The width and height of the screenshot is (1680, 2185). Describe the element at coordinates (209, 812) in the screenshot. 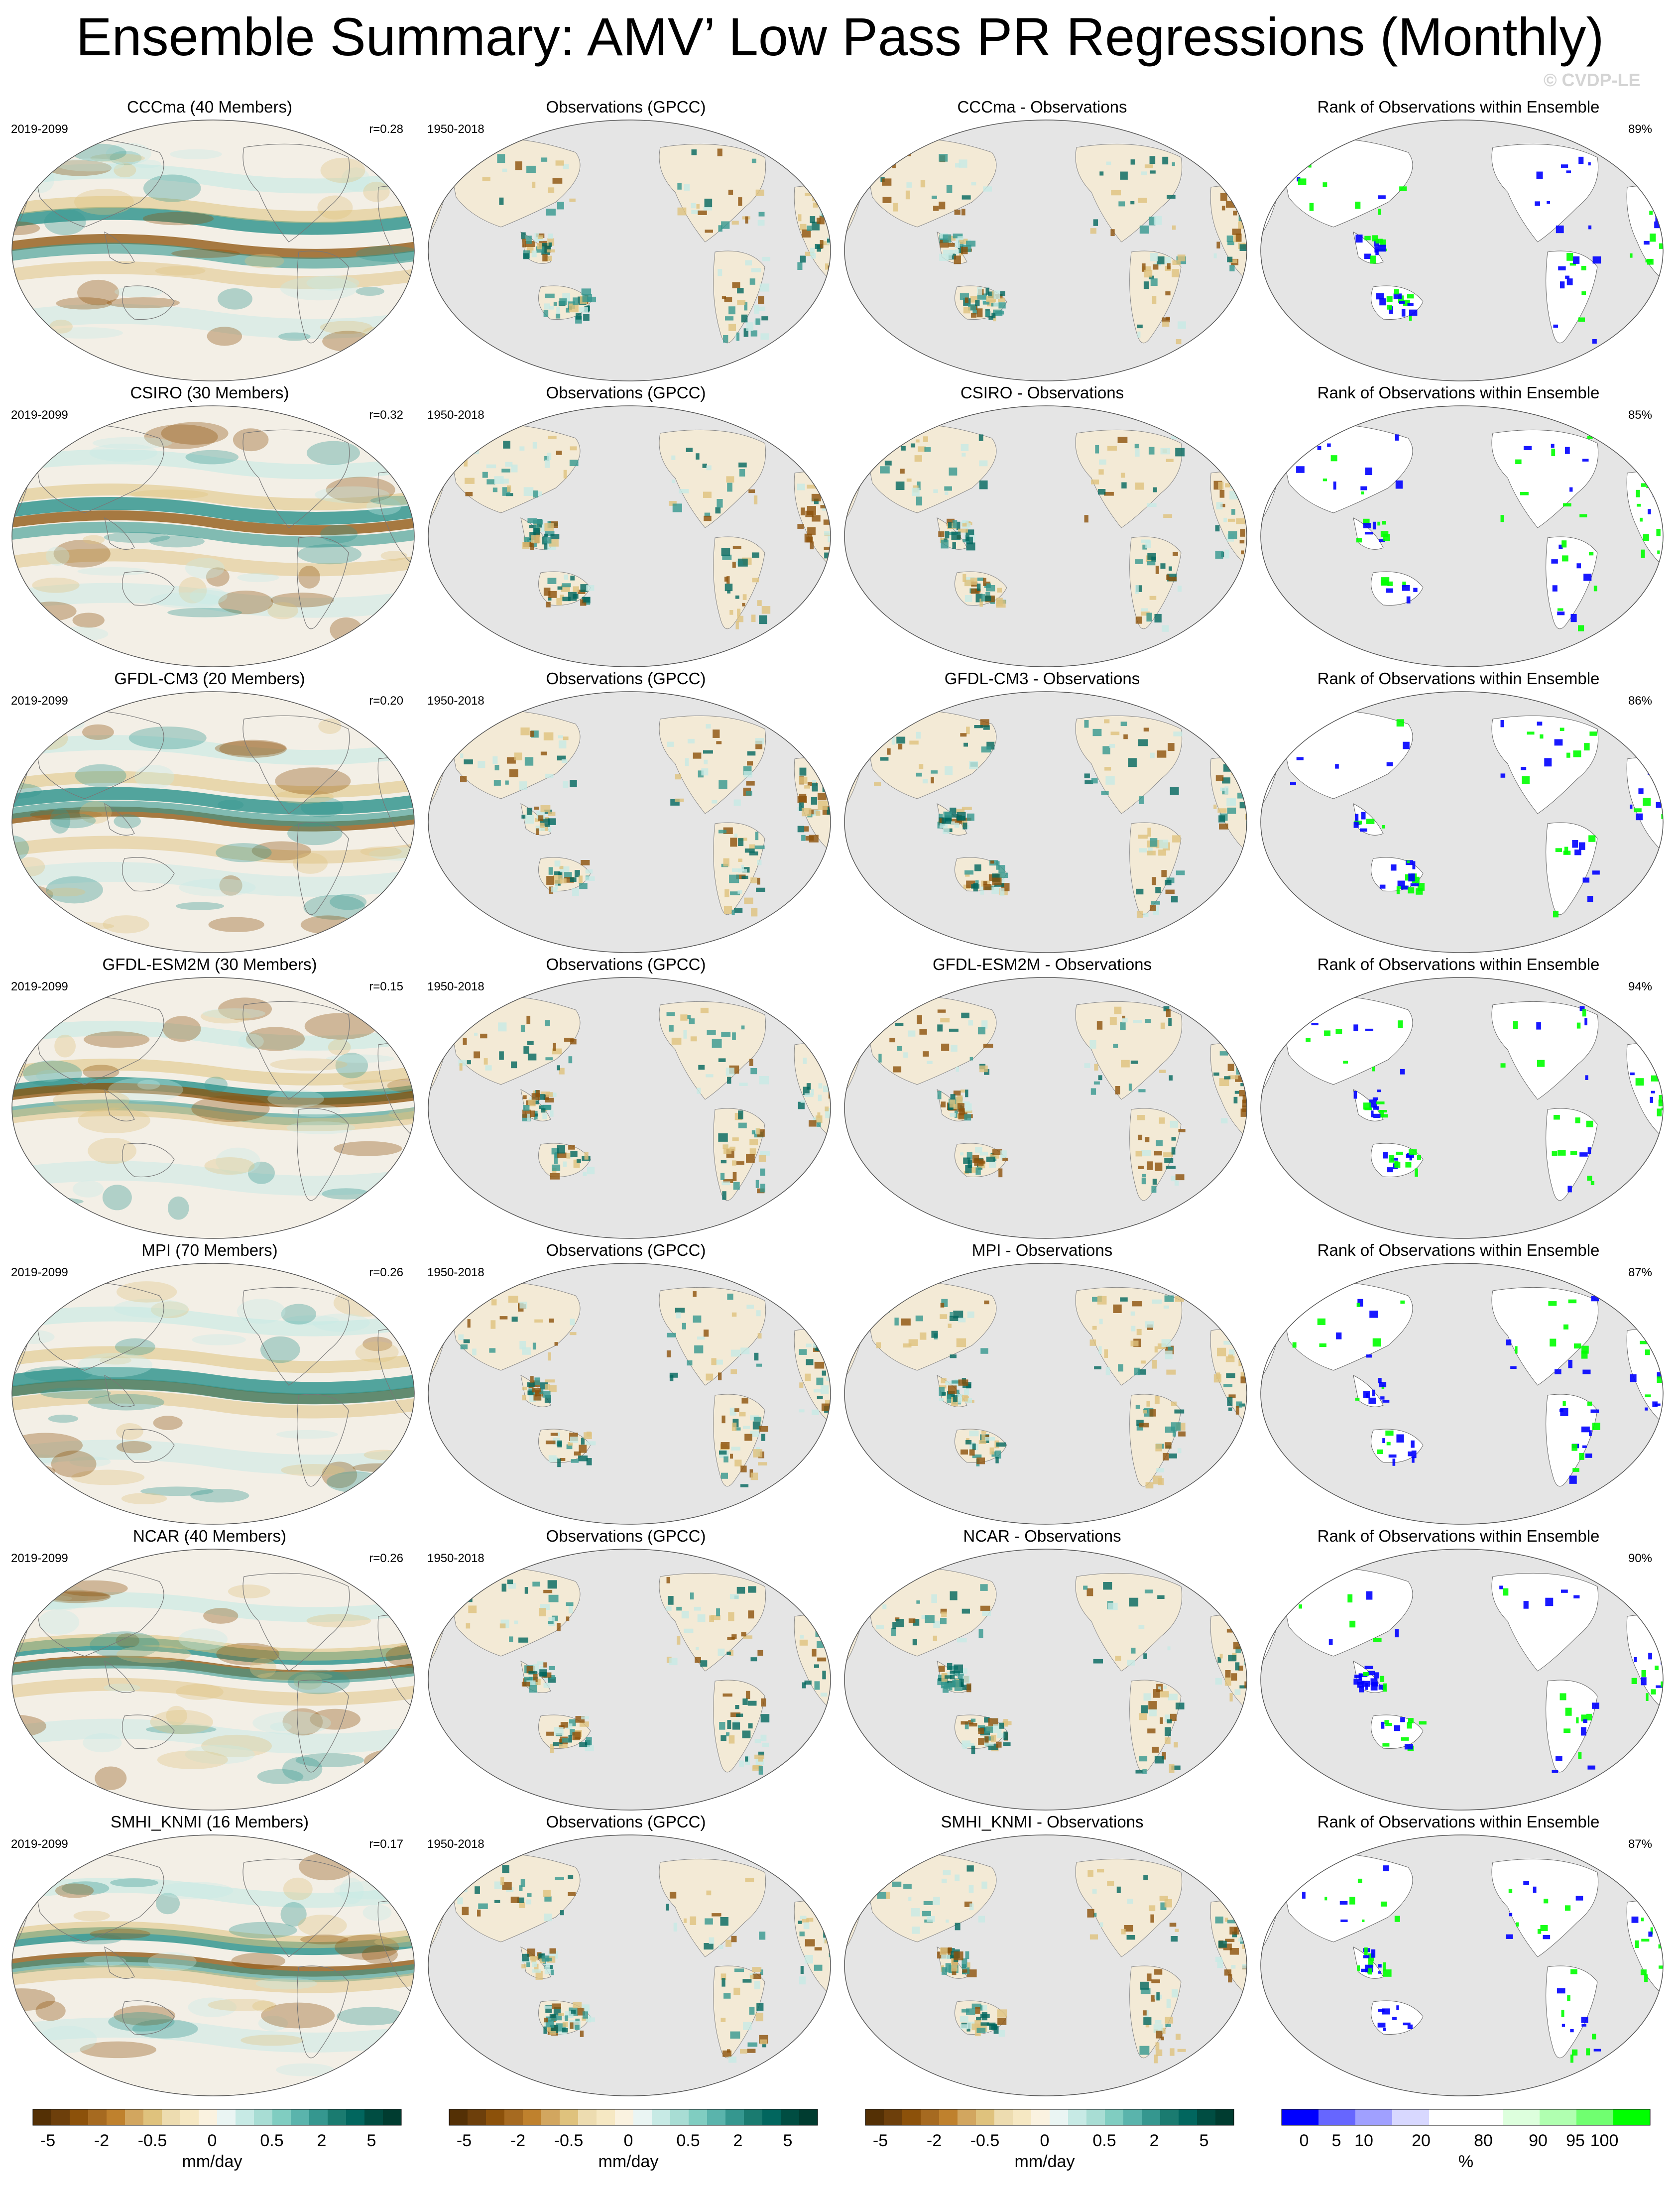

I see `model-map-panel: GFDL-CM3 (20 Members) 2019-2099 r=0.20` at that location.